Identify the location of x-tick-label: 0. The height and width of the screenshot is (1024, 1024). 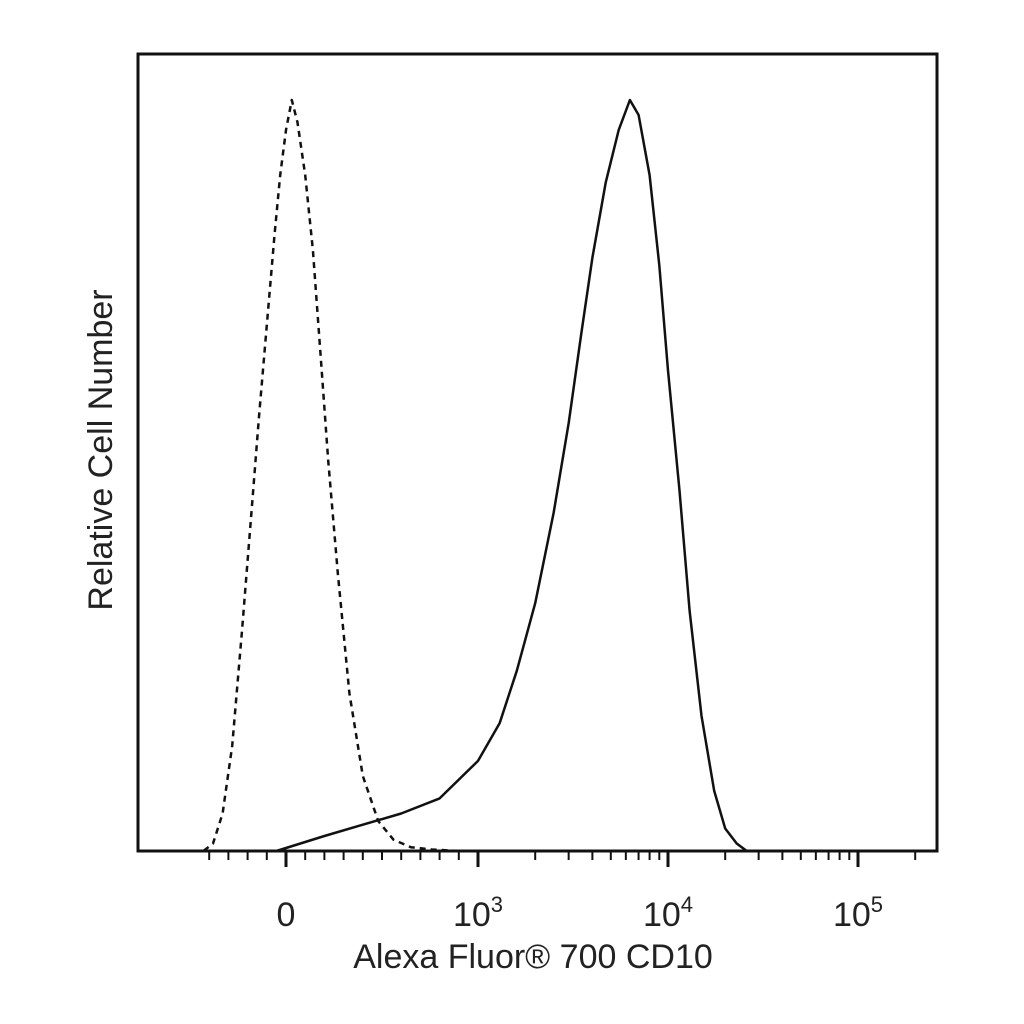
(286, 915).